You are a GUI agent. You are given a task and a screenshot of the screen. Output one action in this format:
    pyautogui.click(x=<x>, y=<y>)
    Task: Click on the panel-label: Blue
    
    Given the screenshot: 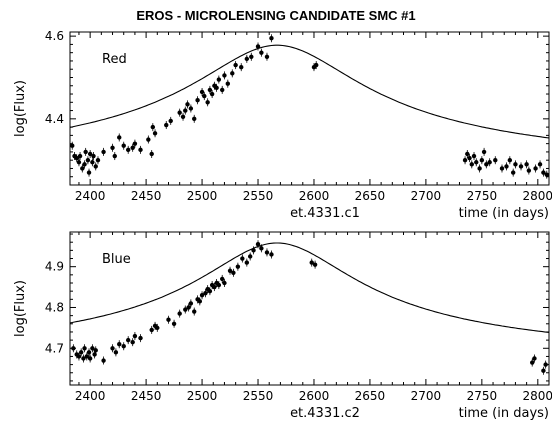 What is the action you would take?
    pyautogui.click(x=116, y=259)
    